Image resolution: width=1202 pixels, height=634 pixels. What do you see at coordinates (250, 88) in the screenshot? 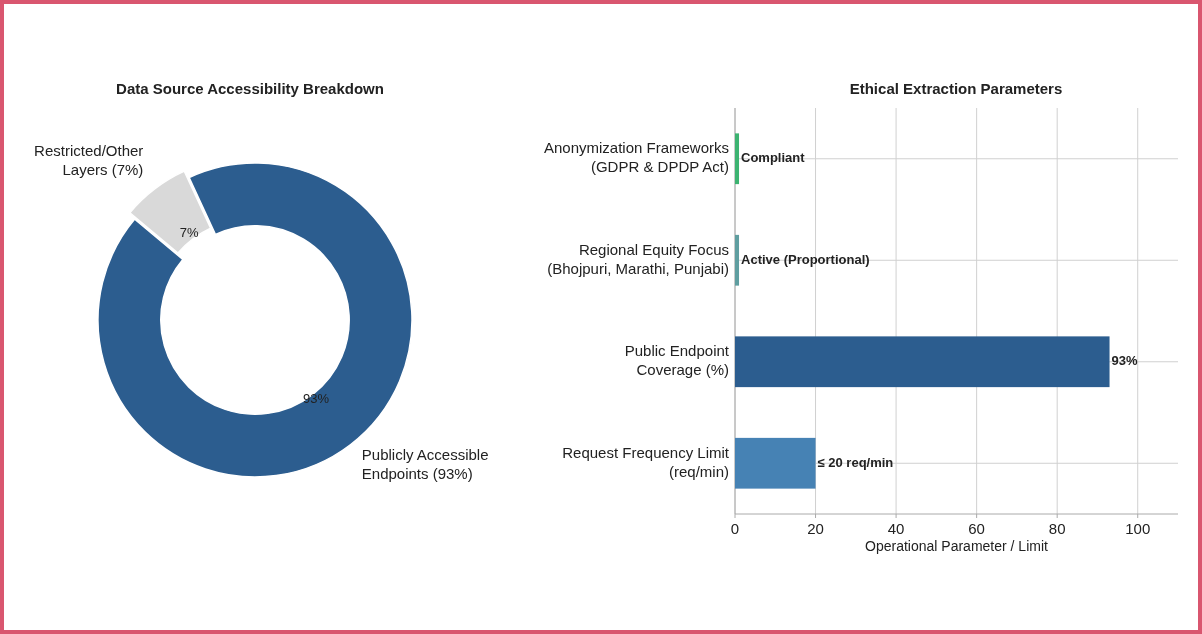
I see `chart-title: Data Source Accessibility Breakdown` at bounding box center [250, 88].